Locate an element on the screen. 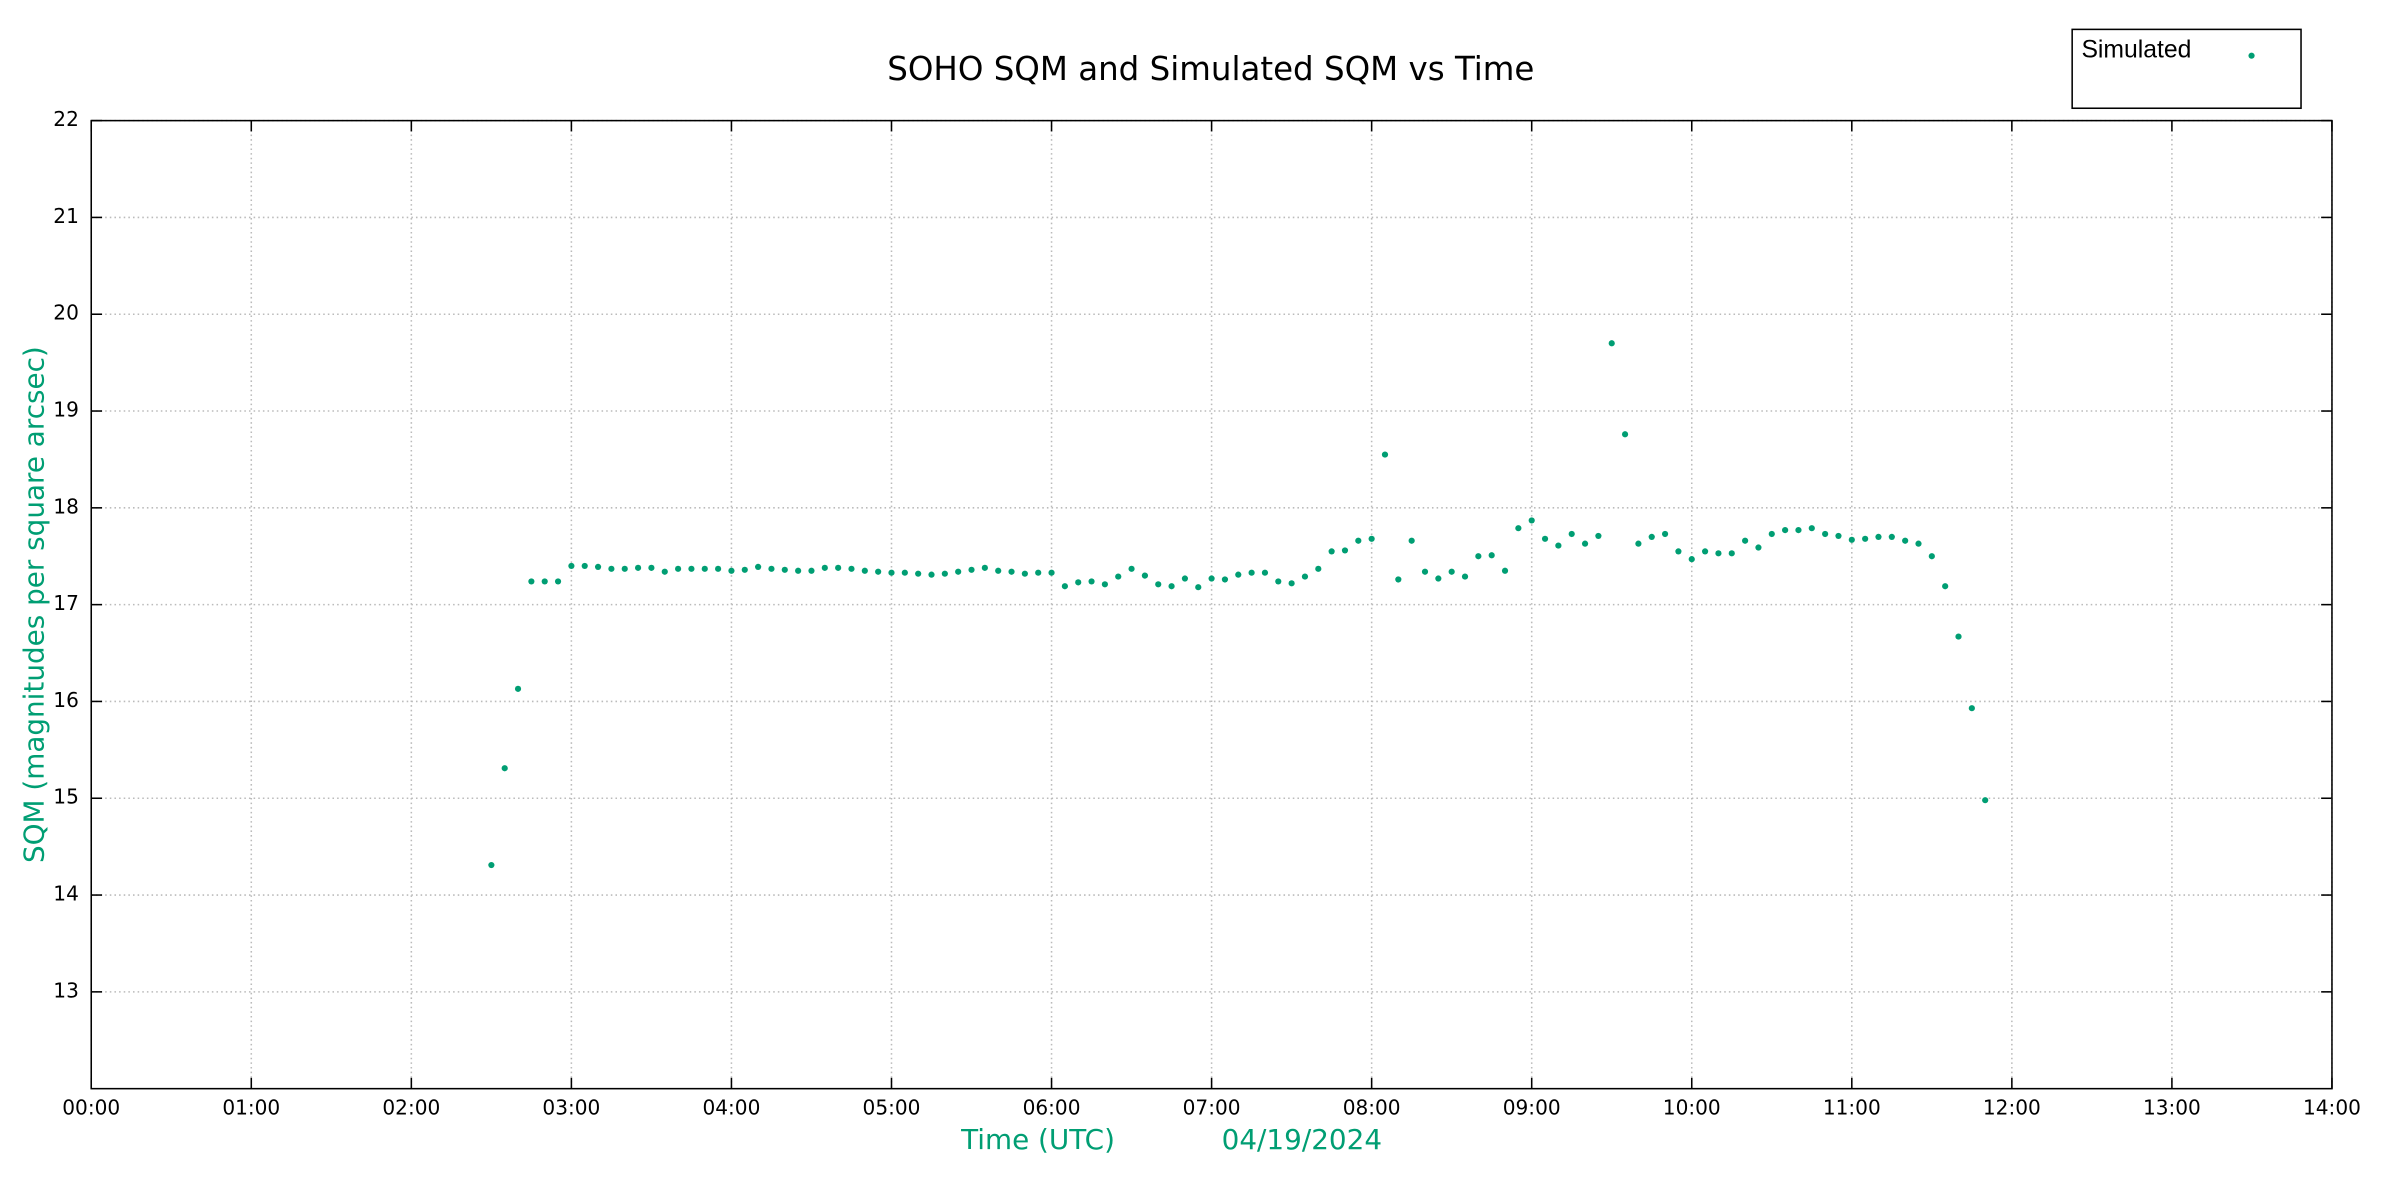 This screenshot has width=2400, height=1200. x-tick-label: 12:00 is located at coordinates (2012, 1107).